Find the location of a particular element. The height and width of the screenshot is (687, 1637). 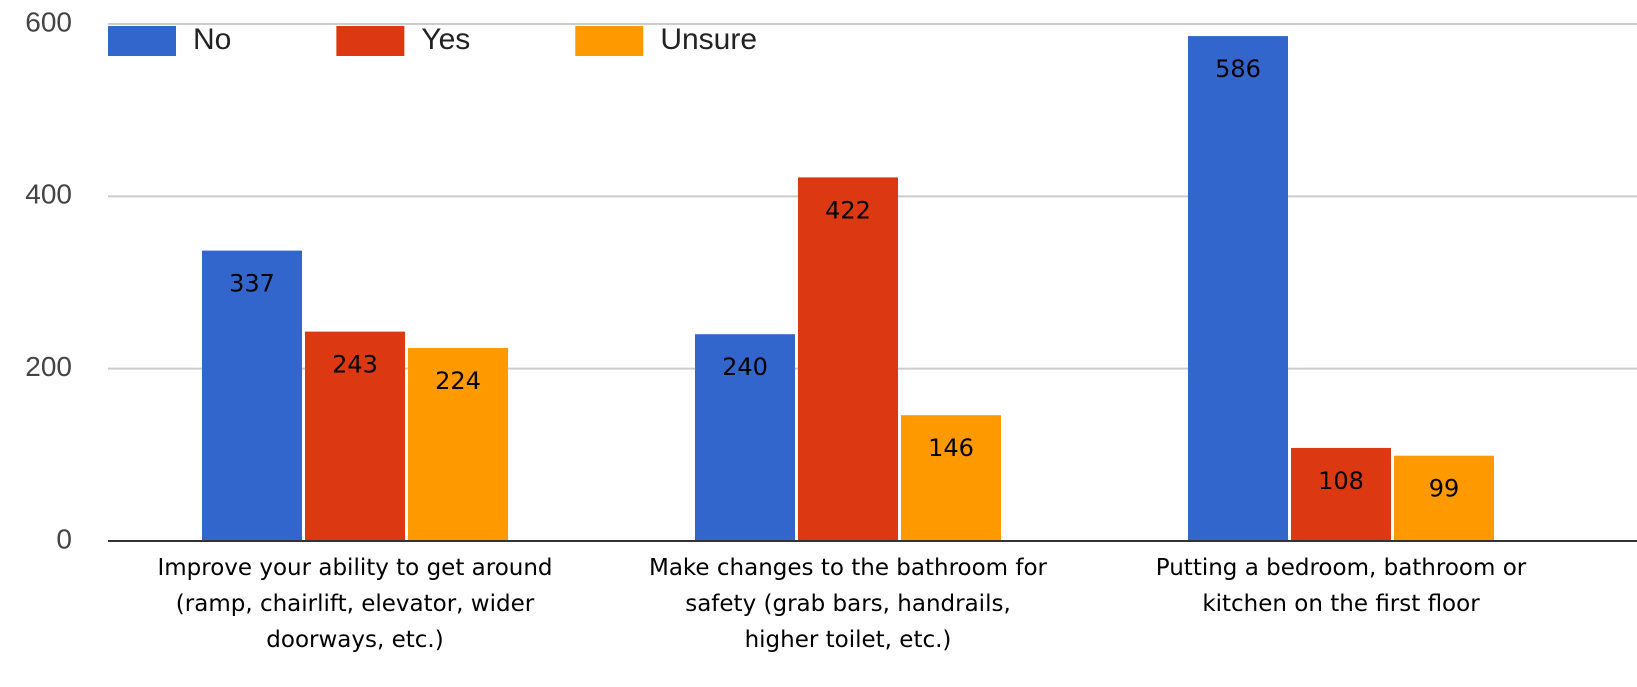

data-label: 146 is located at coordinates (951, 448).